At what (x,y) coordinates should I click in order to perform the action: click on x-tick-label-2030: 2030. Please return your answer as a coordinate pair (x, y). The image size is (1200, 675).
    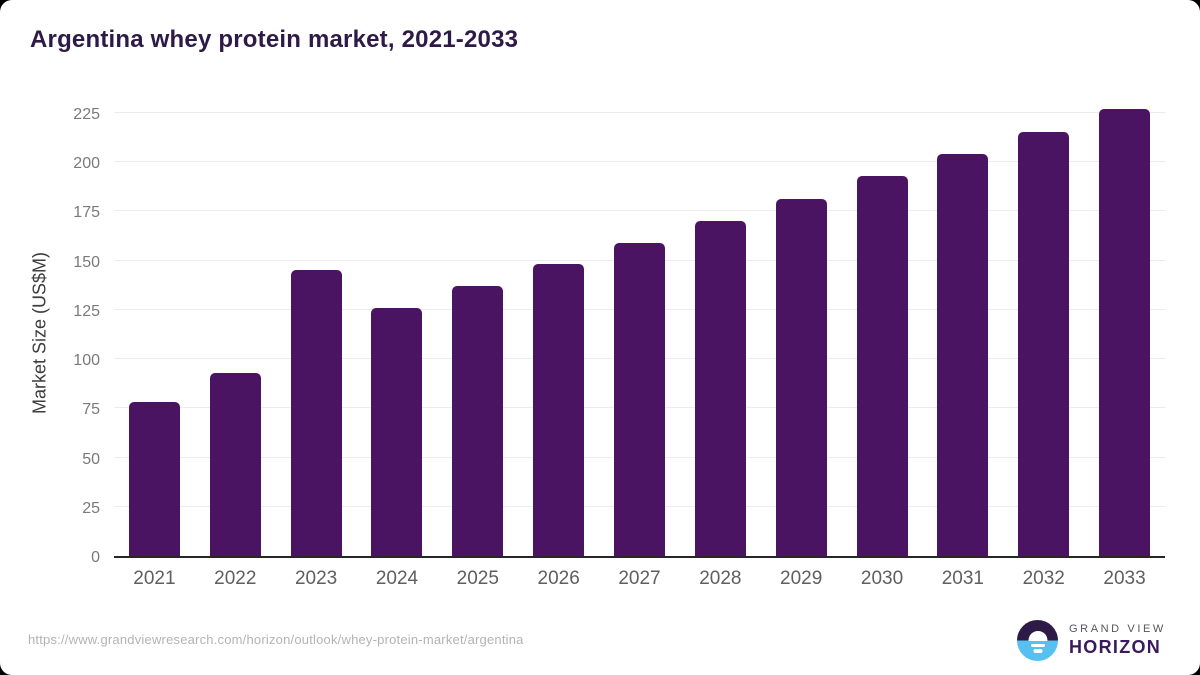
    Looking at the image, I should click on (882, 578).